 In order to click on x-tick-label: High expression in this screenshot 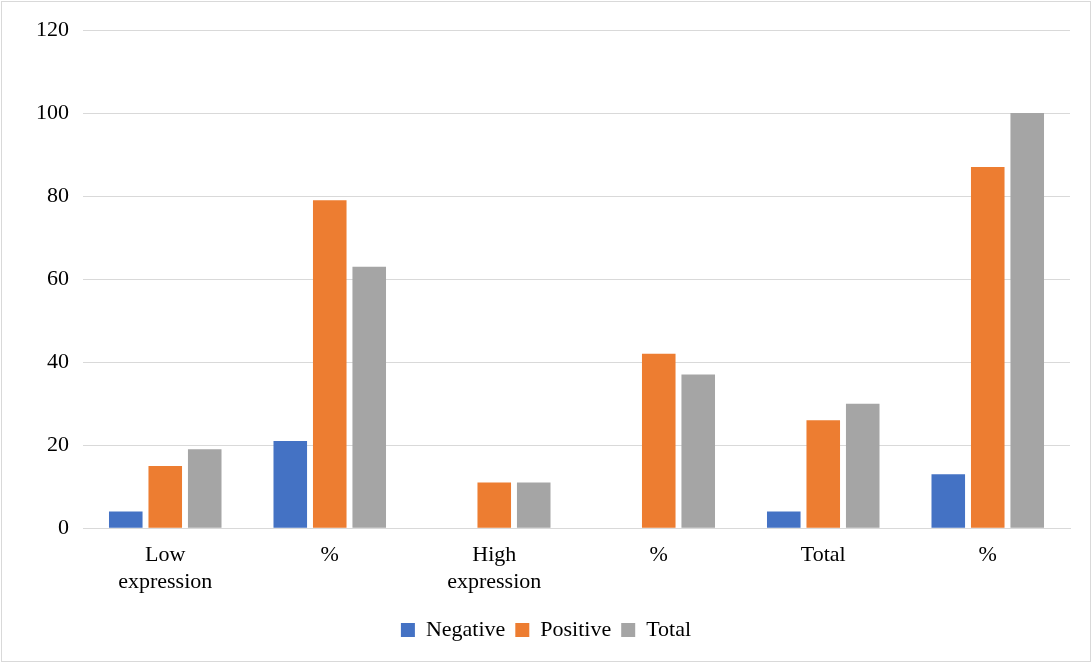, I will do `click(494, 567)`.